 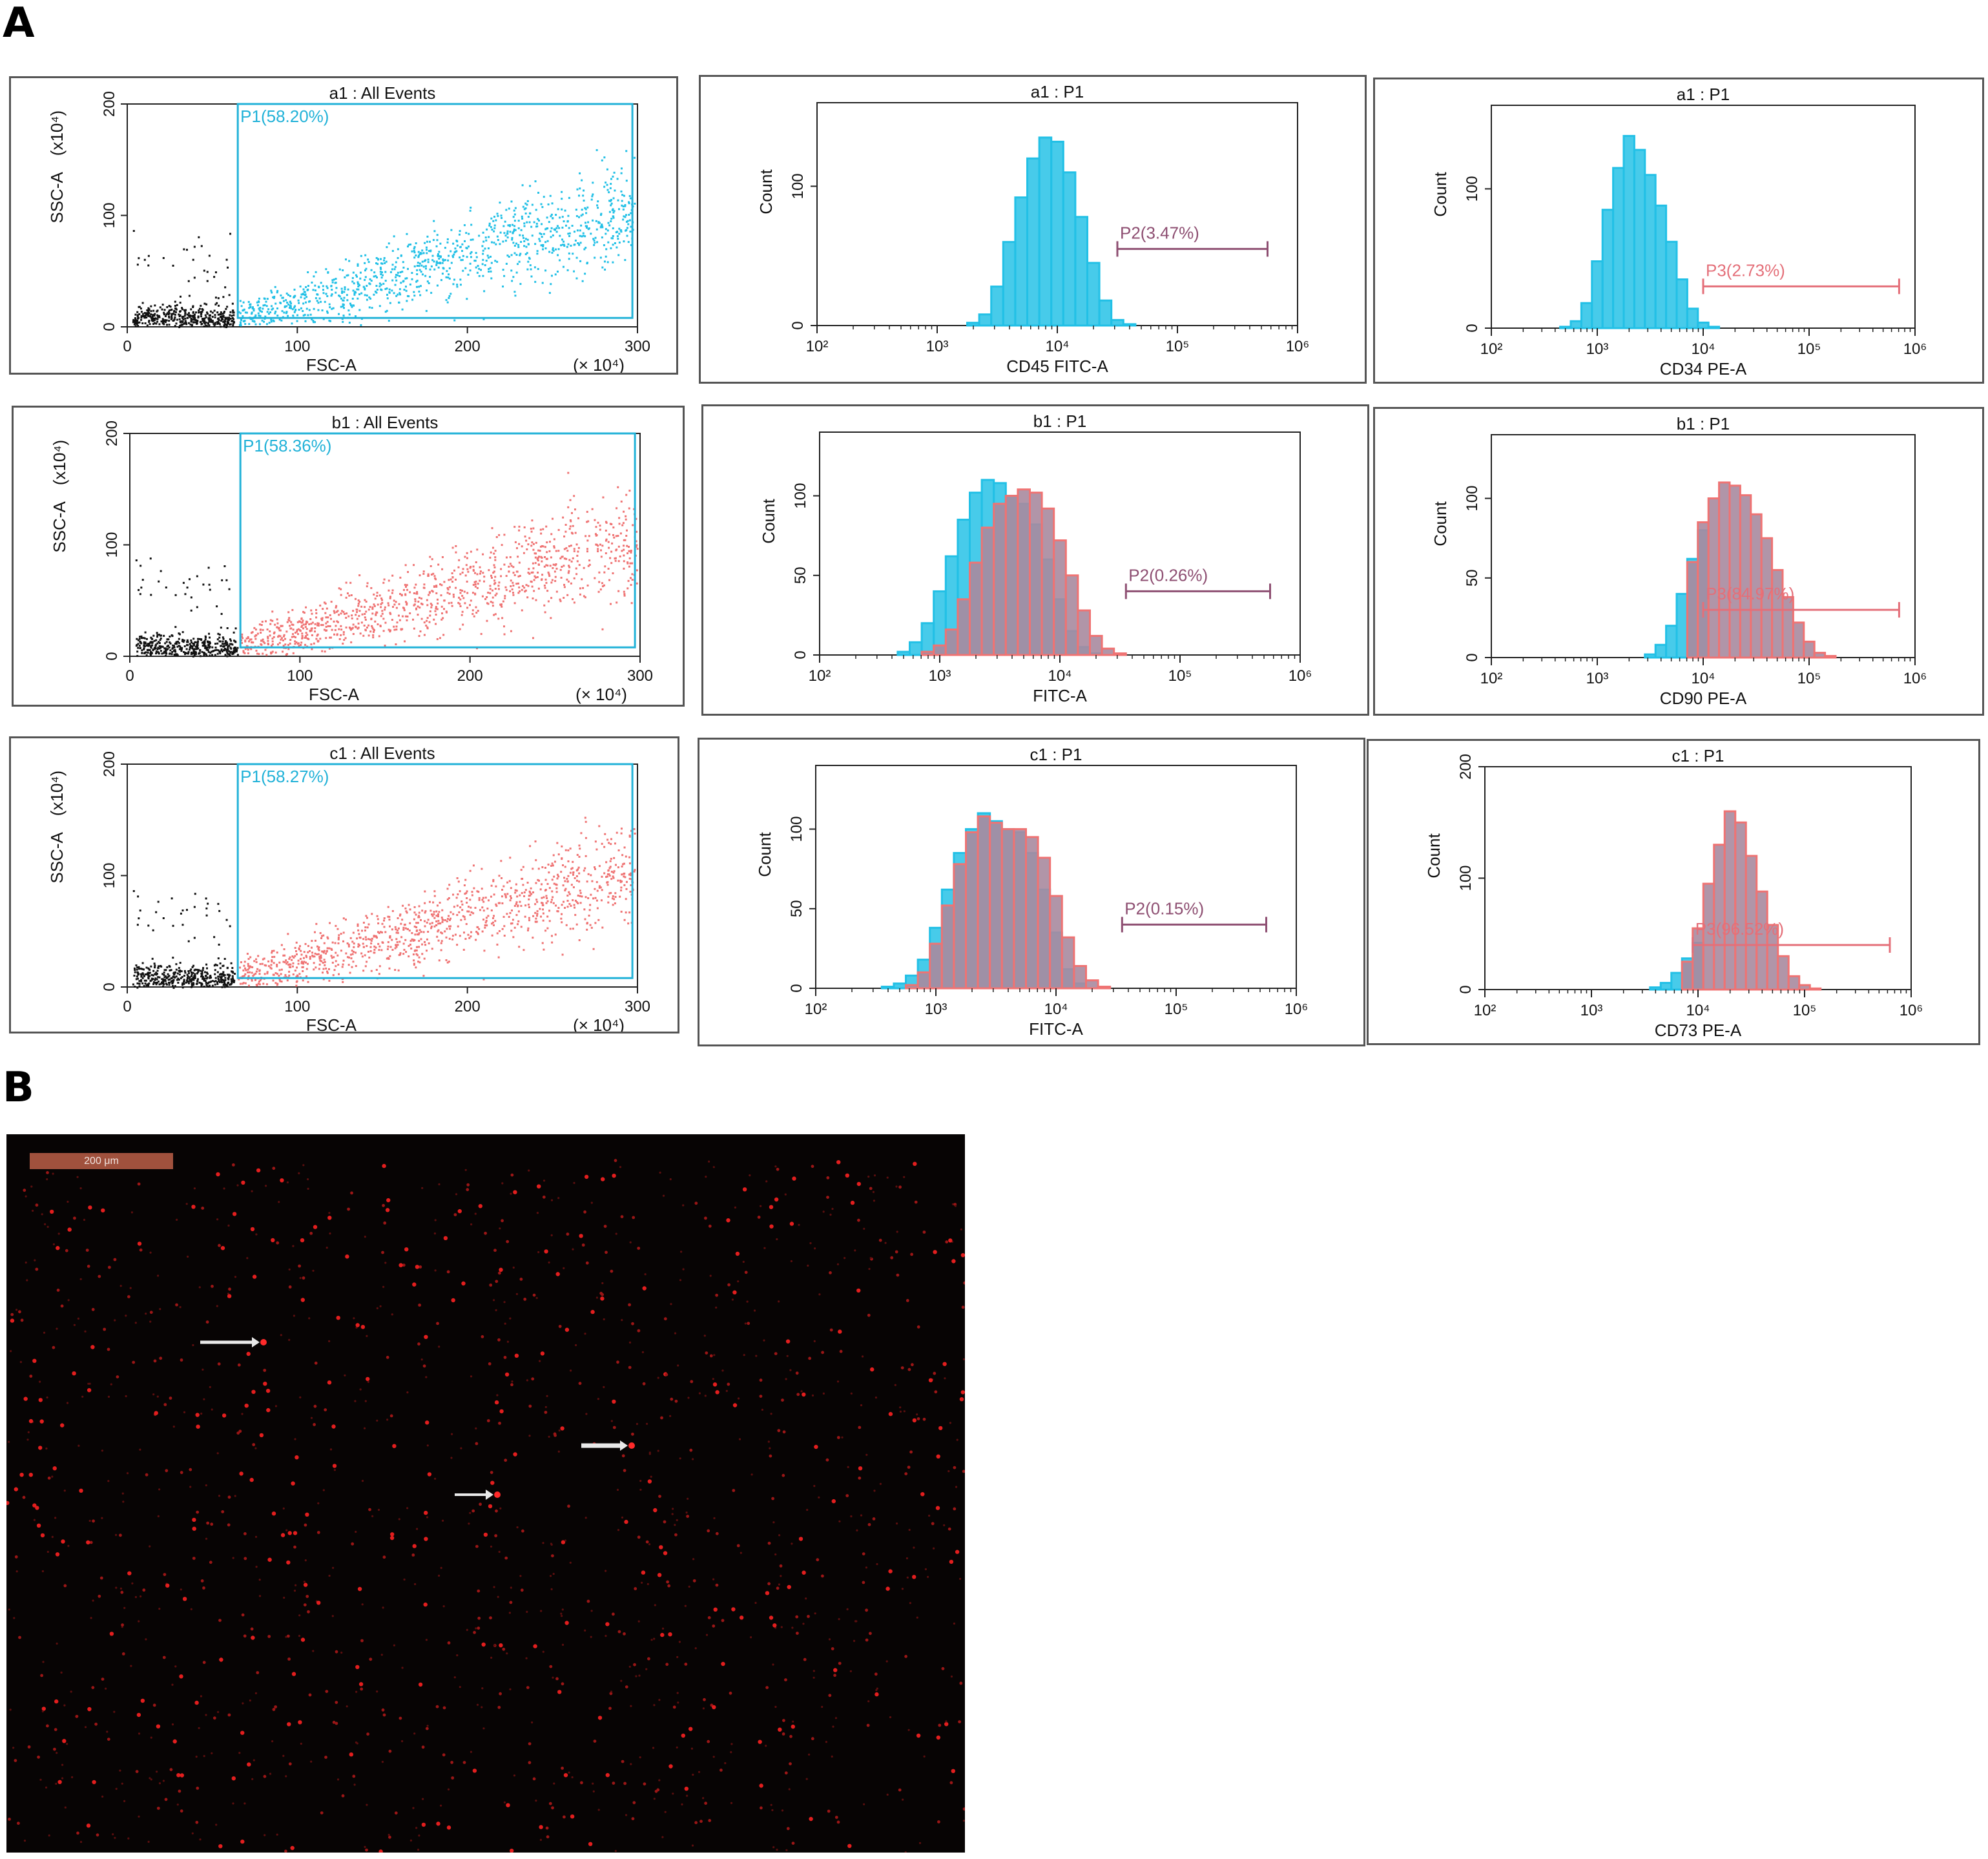 What do you see at coordinates (1440, 194) in the screenshot?
I see `y-axis-label: Count` at bounding box center [1440, 194].